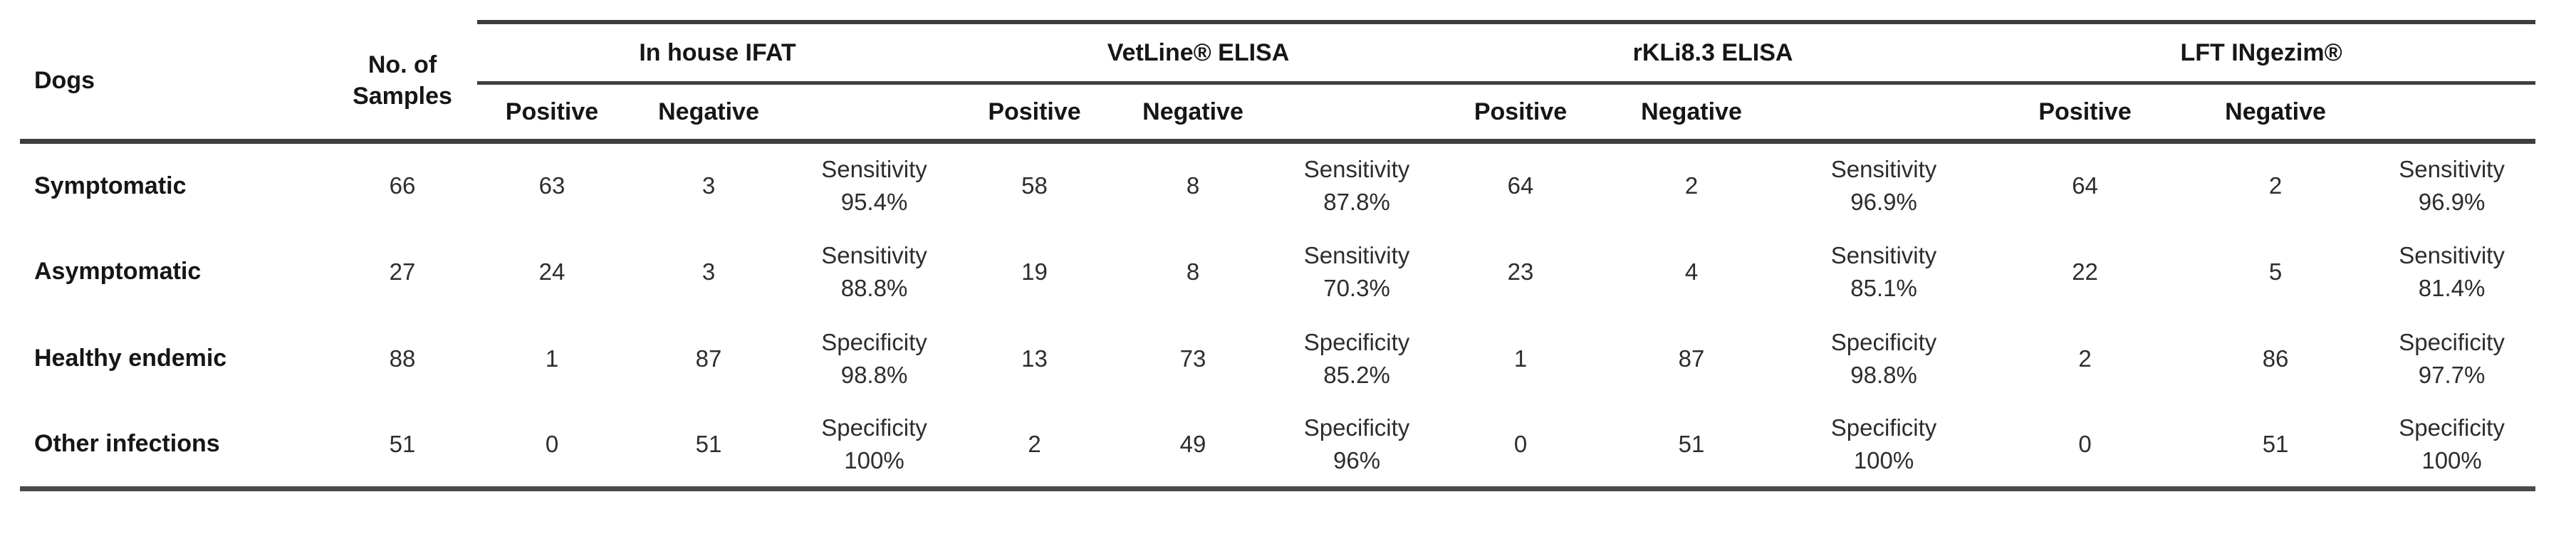 This screenshot has width=2576, height=534. I want to click on samples-header-line1: No. of, so click(402, 64).